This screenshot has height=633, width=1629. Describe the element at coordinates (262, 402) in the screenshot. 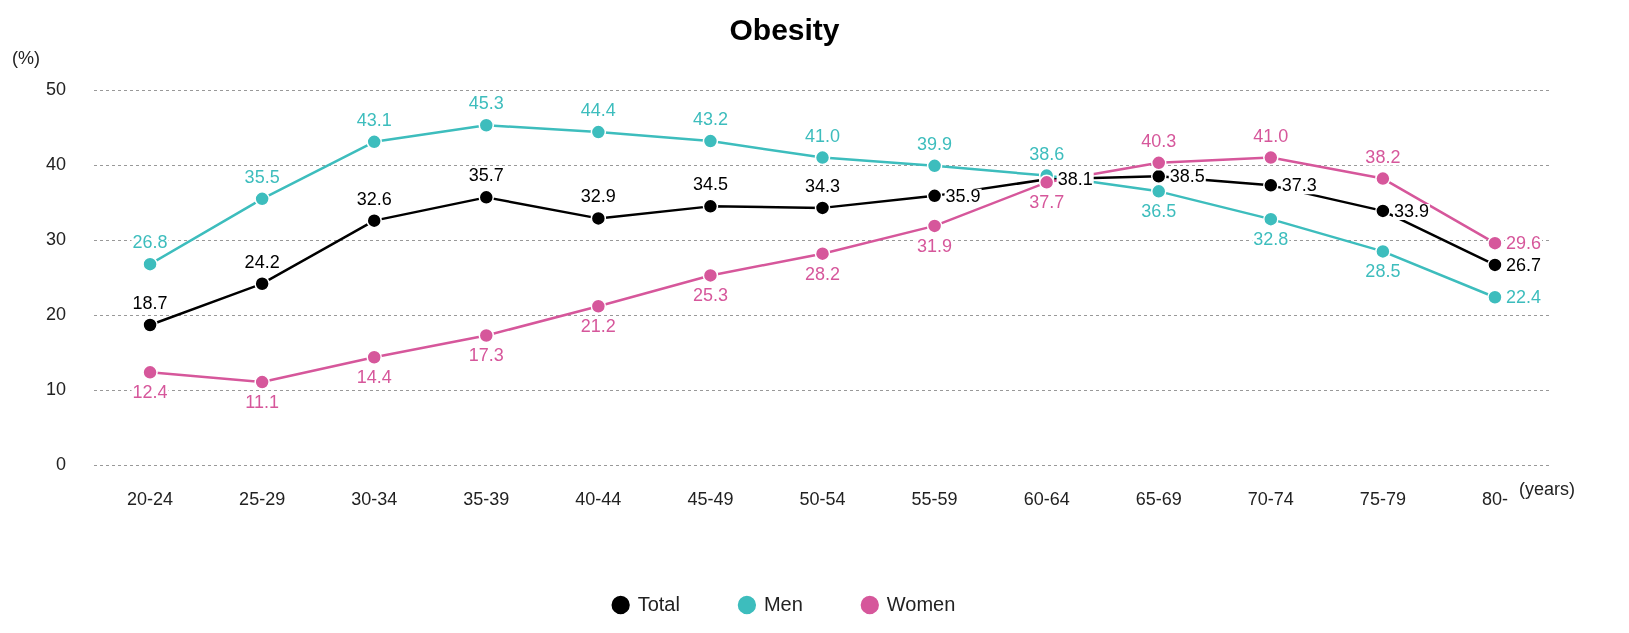

I see `data-label: 11.1` at that location.